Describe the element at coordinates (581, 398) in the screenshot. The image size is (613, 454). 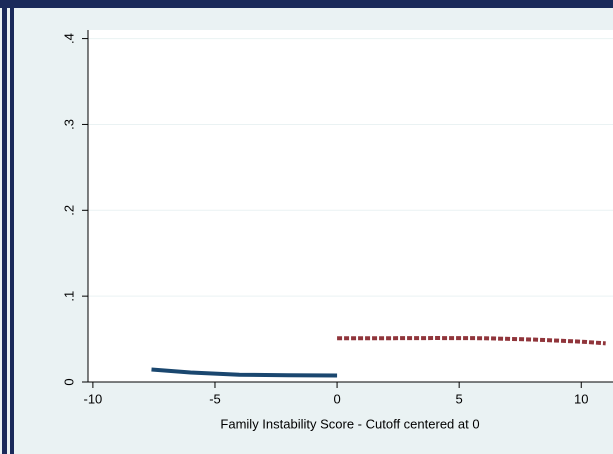
I see `x-tick-label: 10` at that location.